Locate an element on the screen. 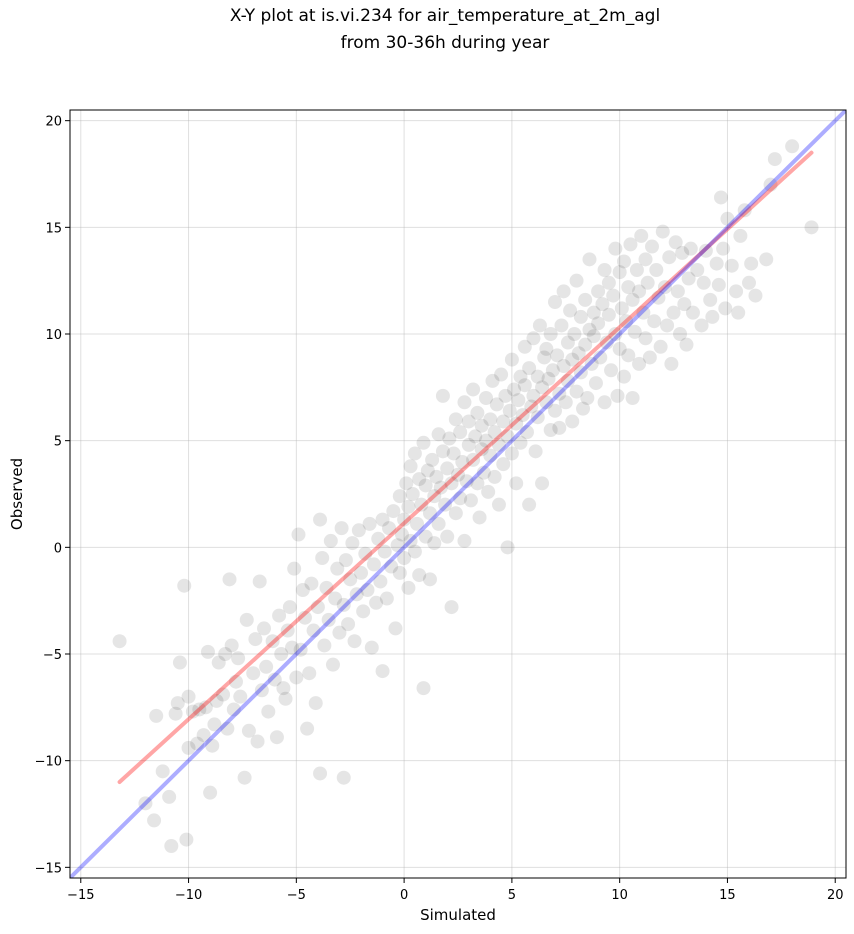  x-tick-label: 5 is located at coordinates (512, 895).